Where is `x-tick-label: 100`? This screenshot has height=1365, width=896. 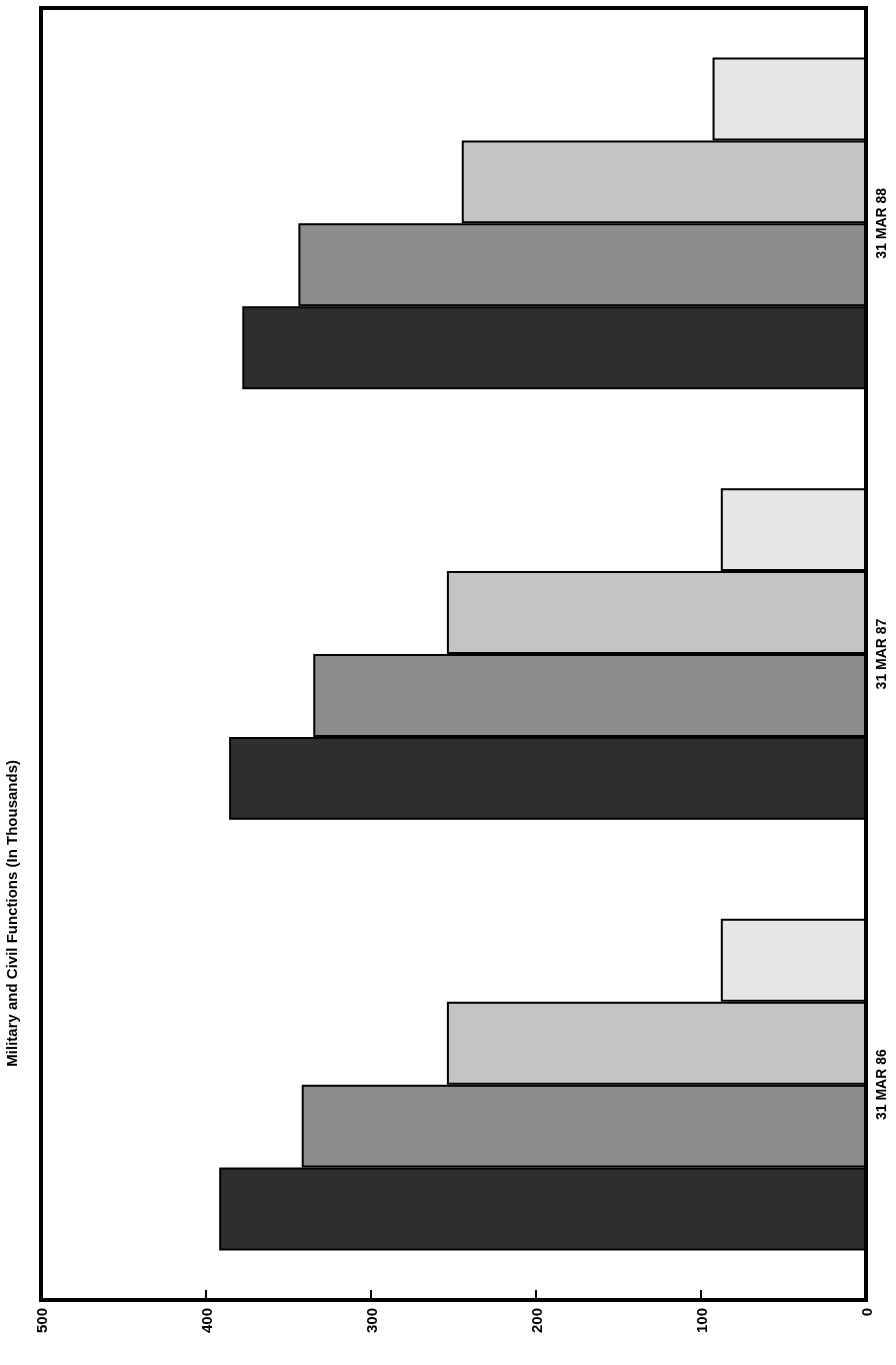
x-tick-label: 100 is located at coordinates (701, 1321).